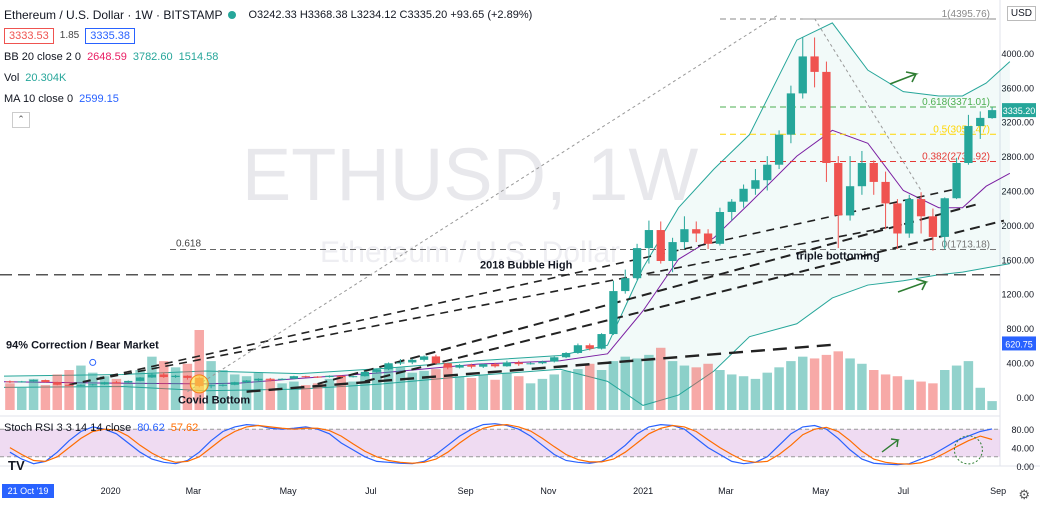 The image size is (1040, 509). Describe the element at coordinates (113, 14) in the screenshot. I see `symbol-title: Ethereum / U.S. Dollar · 1W · BITSTAMP` at that location.